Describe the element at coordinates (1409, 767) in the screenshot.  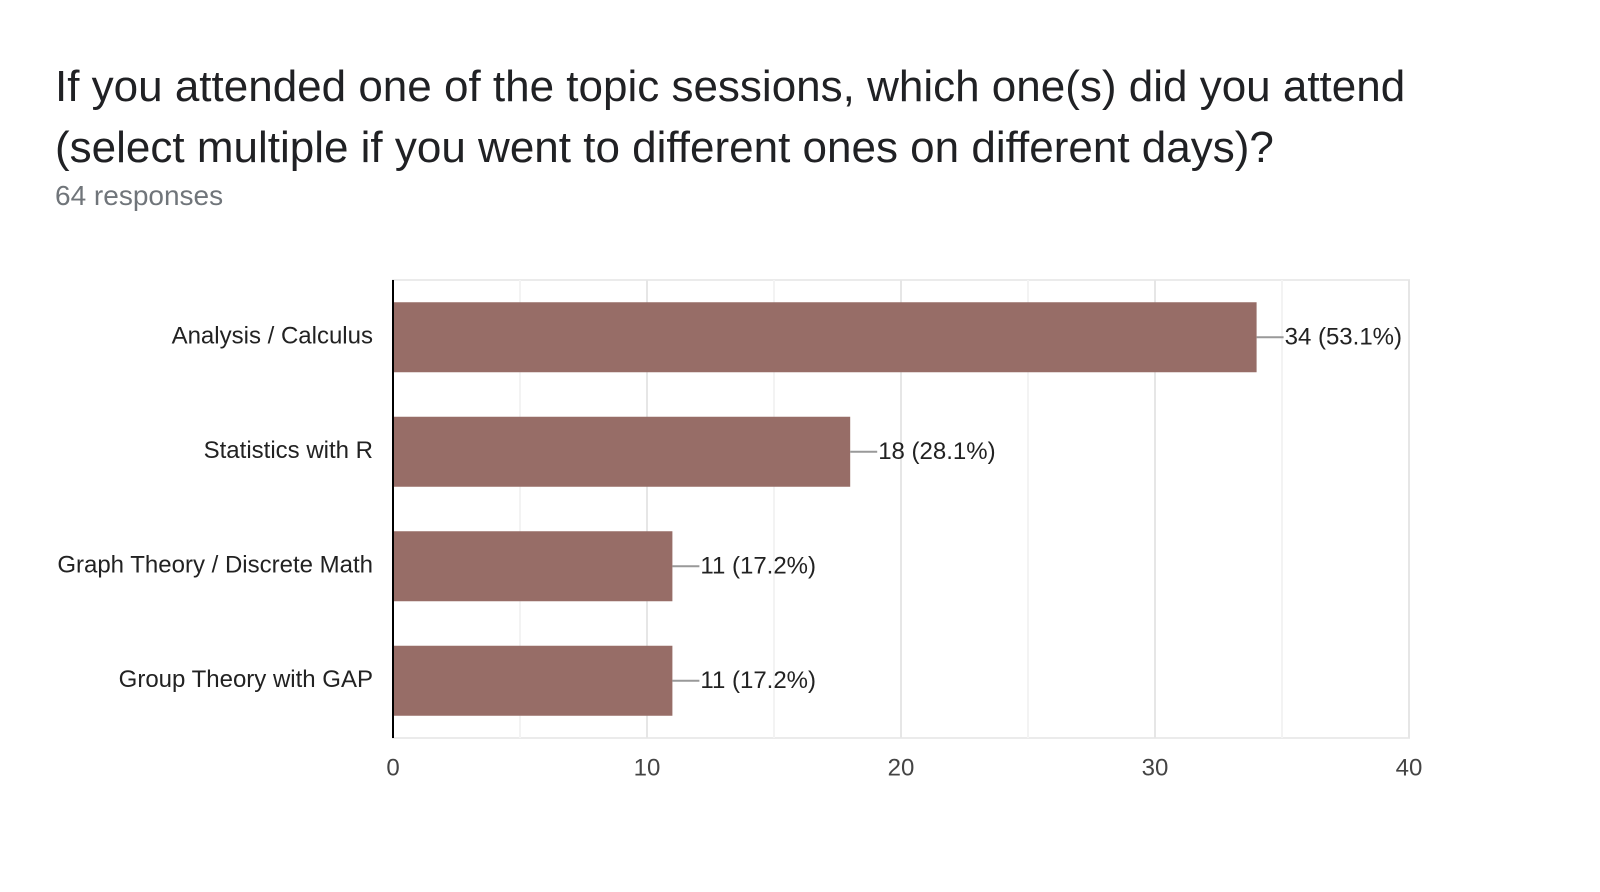
I see `x-tick-label: 40` at that location.